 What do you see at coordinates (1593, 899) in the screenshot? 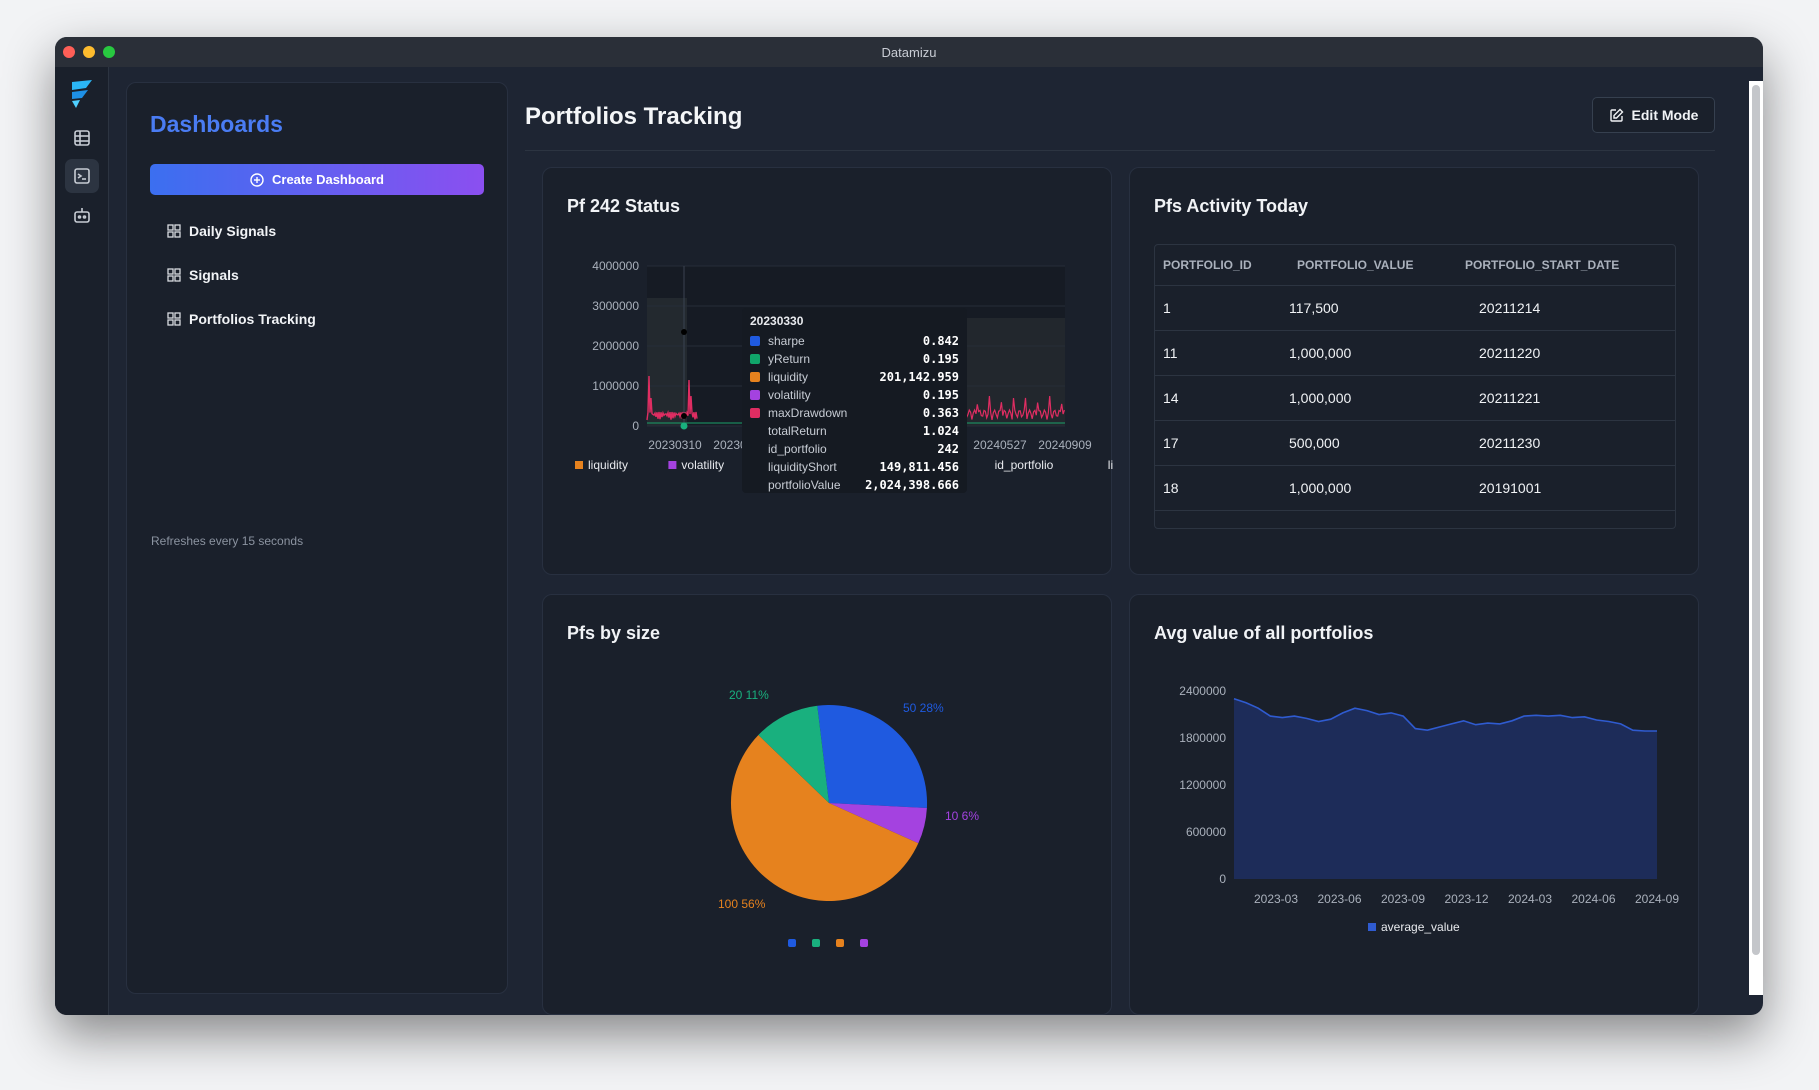
I see `x-tick-label: 2024-06` at bounding box center [1593, 899].